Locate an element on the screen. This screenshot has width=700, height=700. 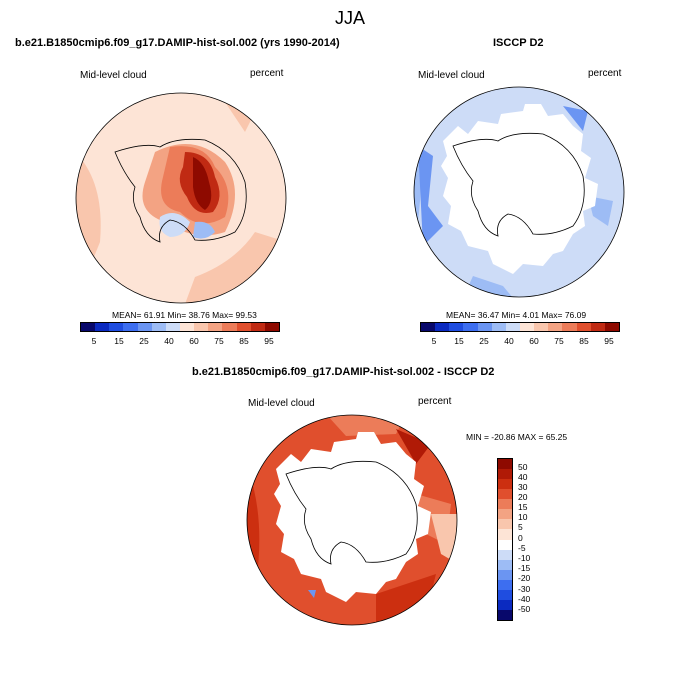
panel-2-polar-map is located at coordinates (519, 192).